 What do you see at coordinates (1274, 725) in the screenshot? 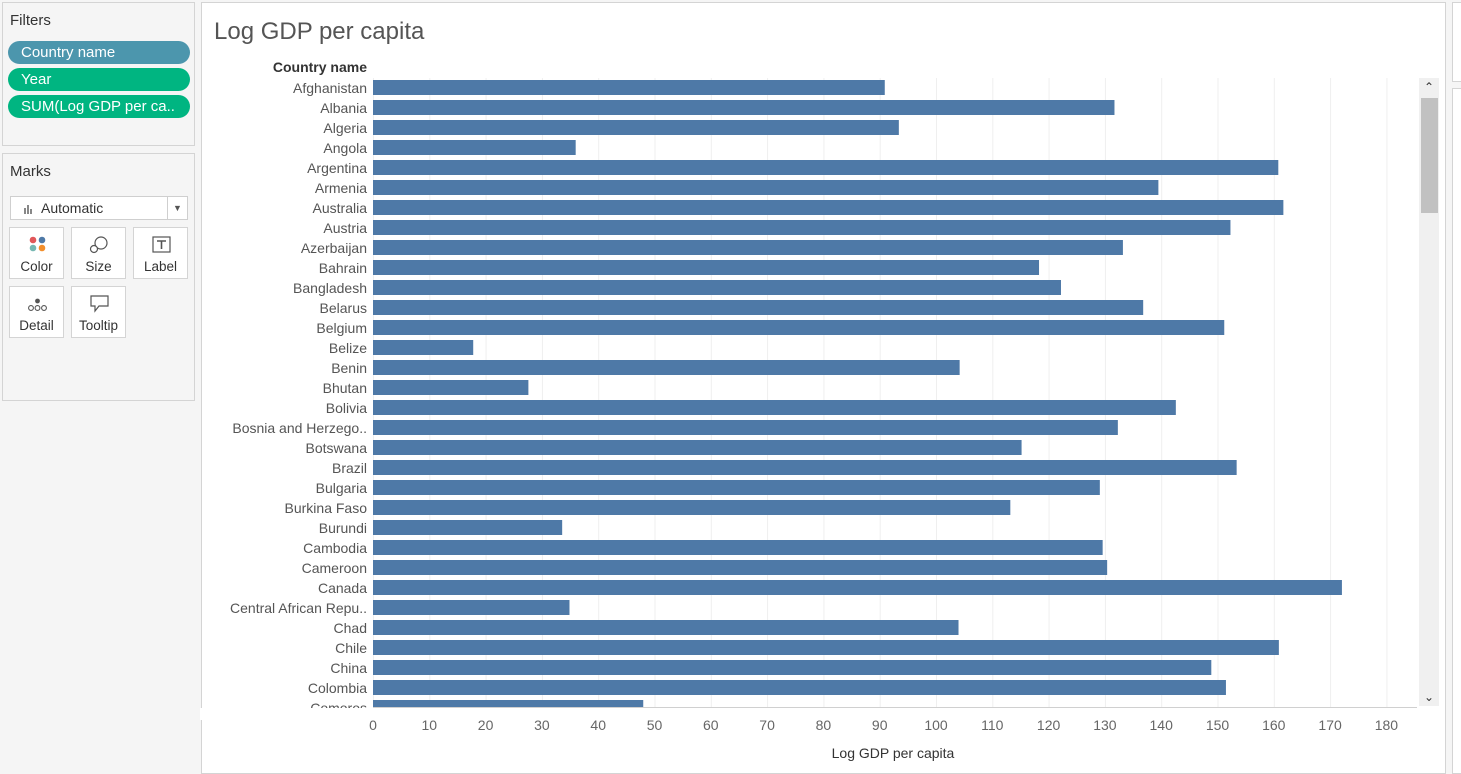
I see `x-tick-label: 160` at bounding box center [1274, 725].